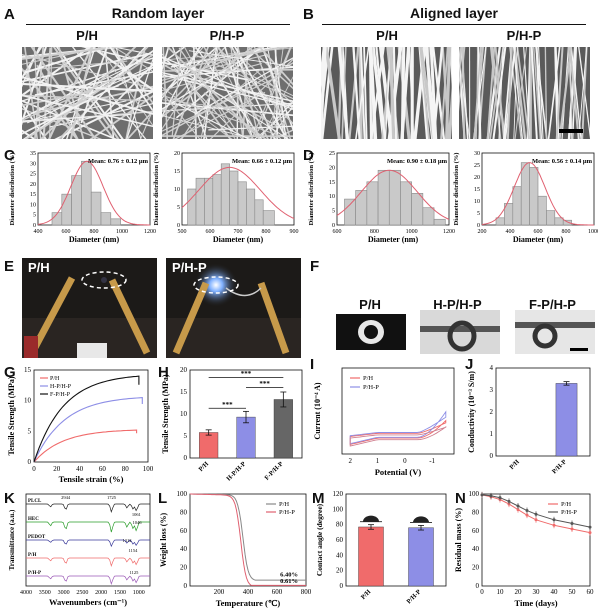  Describe the element at coordinates (227, 405) in the screenshot. I see `significance-label: ***` at that location.